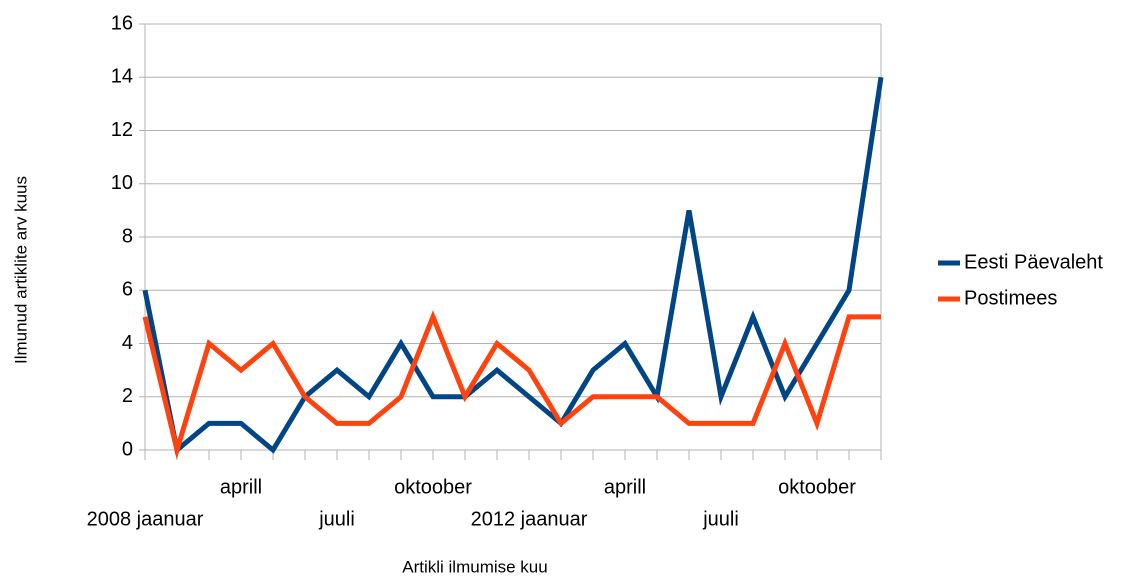 This screenshot has height=581, width=1148. What do you see at coordinates (122, 130) in the screenshot?
I see `y-tick-label: 12` at bounding box center [122, 130].